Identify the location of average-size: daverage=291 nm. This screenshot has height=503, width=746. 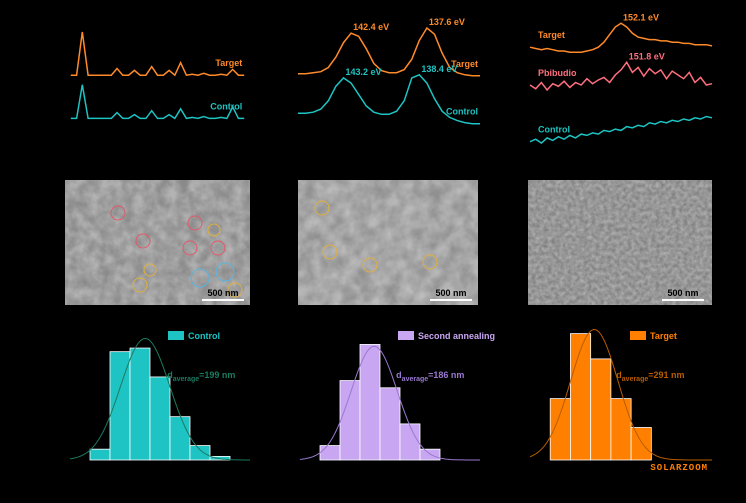
(650, 376).